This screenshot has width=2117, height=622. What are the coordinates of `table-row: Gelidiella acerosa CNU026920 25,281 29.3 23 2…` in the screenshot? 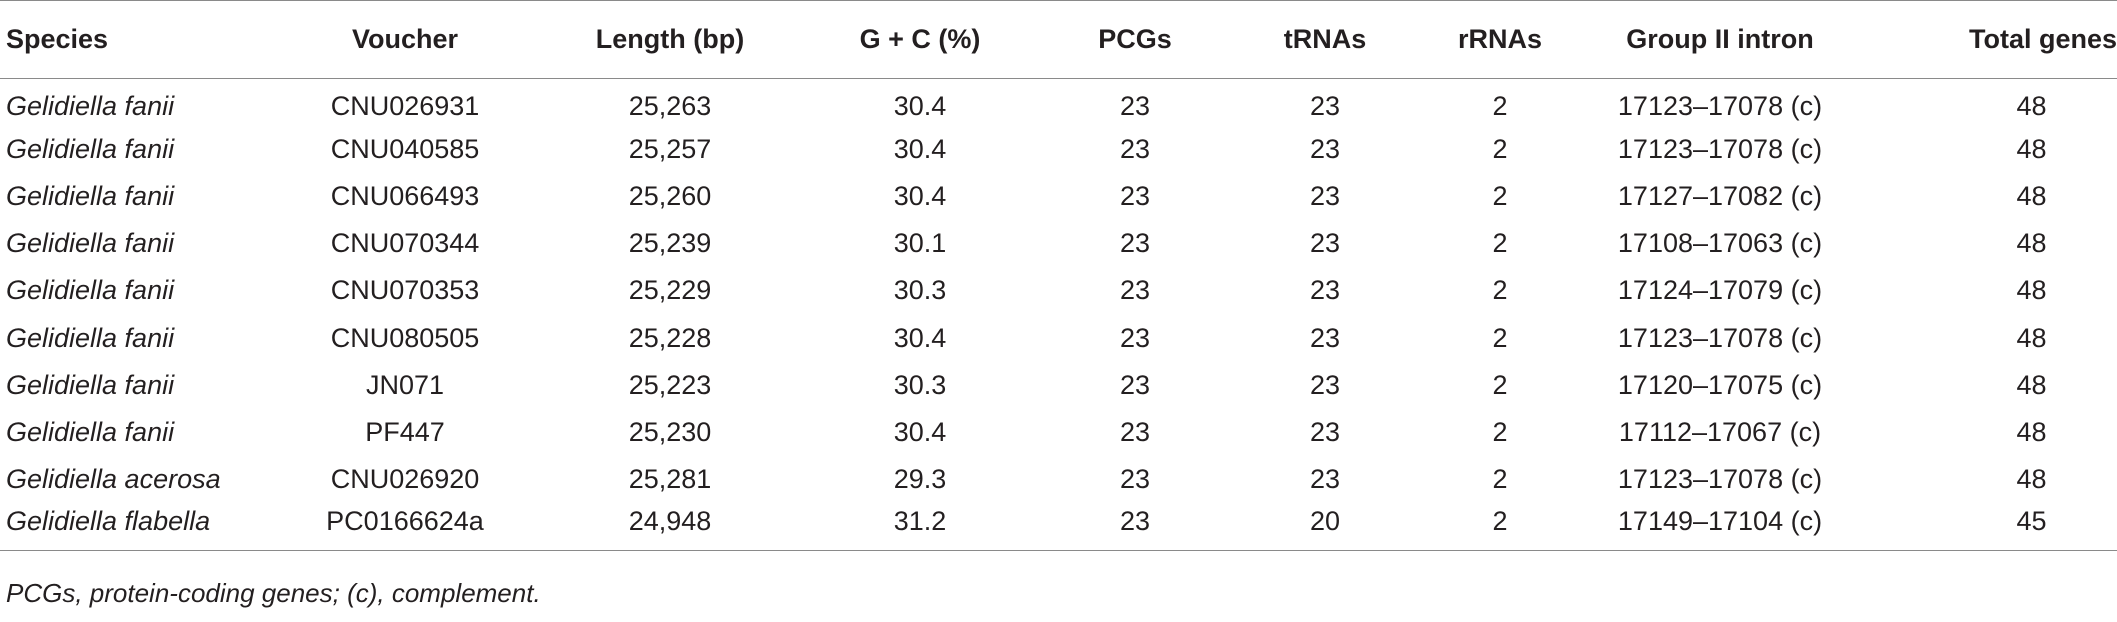 It's located at (1058, 479).